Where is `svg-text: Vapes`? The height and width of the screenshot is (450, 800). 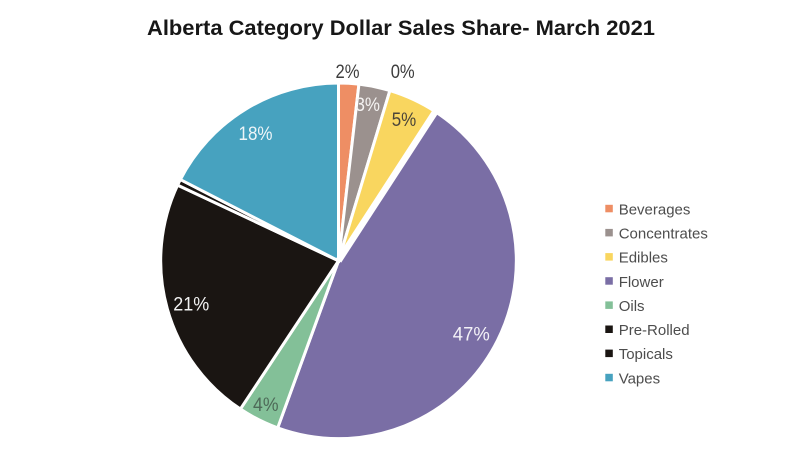
svg-text: Vapes is located at coordinates (639, 378).